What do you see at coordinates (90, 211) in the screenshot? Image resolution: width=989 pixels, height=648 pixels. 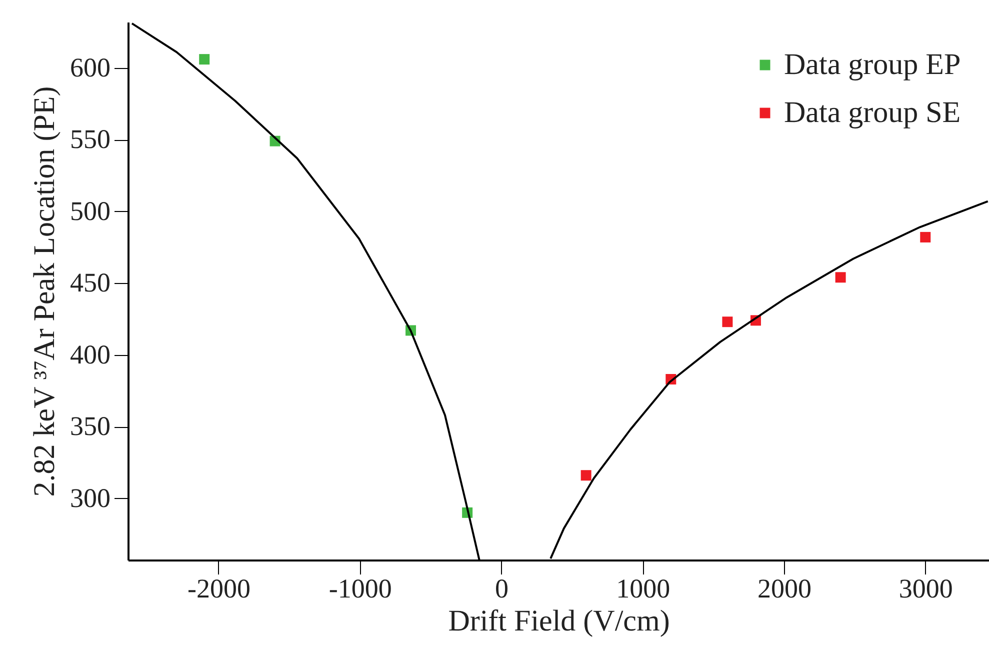 I see `y-tick-label: 500` at bounding box center [90, 211].